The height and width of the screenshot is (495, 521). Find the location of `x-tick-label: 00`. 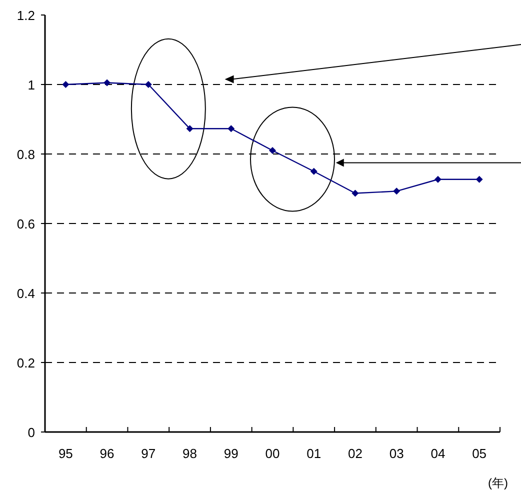

x-tick-label: 00 is located at coordinates (272, 453).